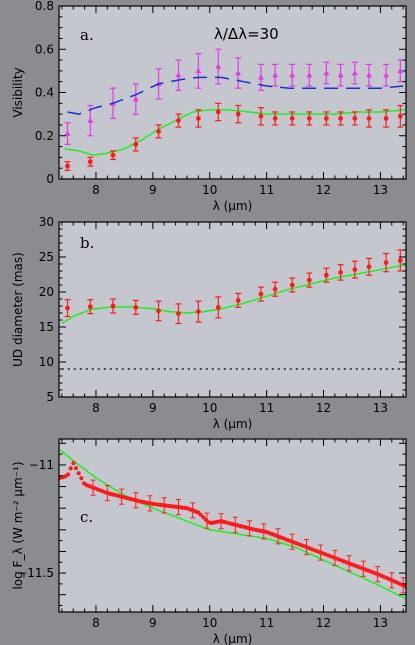  What do you see at coordinates (44, 93) in the screenshot?
I see `y-tick-label: 0.4` at bounding box center [44, 93].